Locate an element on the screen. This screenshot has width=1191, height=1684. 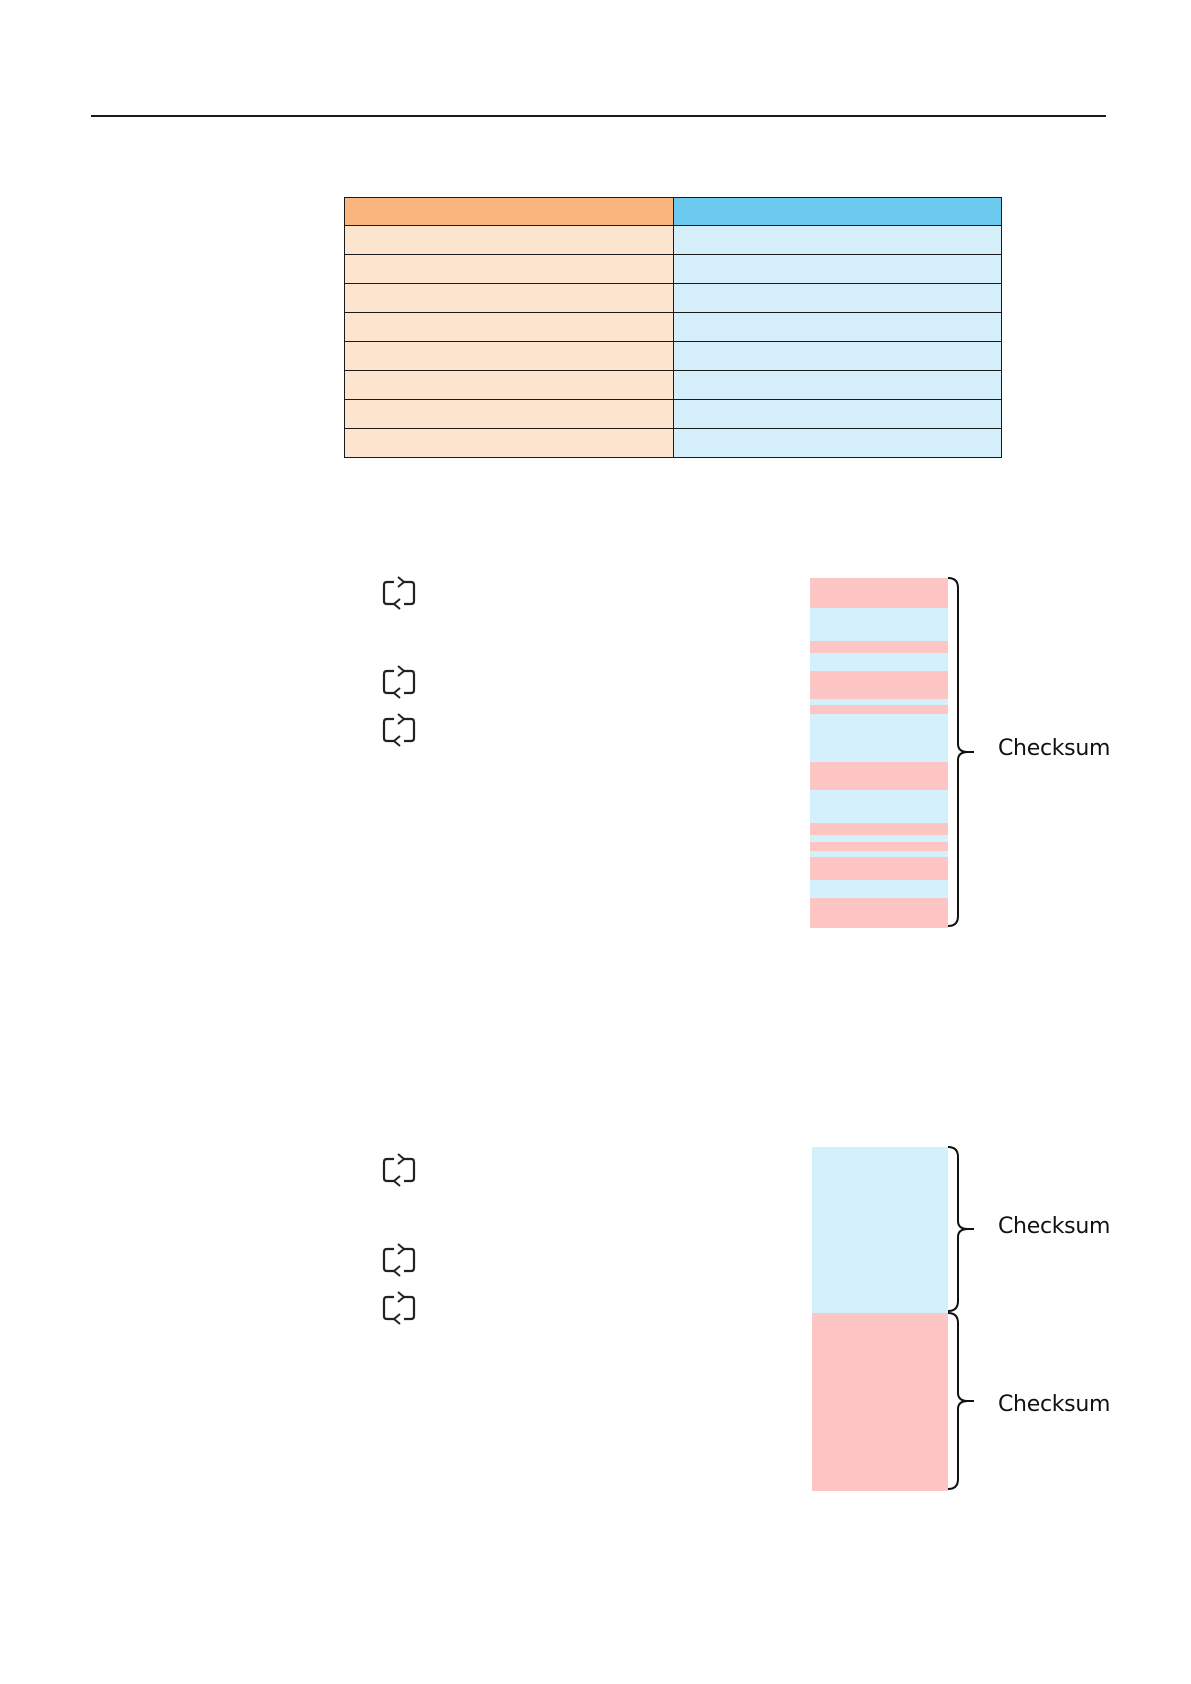
table-header-cell-right is located at coordinates (837, 211).